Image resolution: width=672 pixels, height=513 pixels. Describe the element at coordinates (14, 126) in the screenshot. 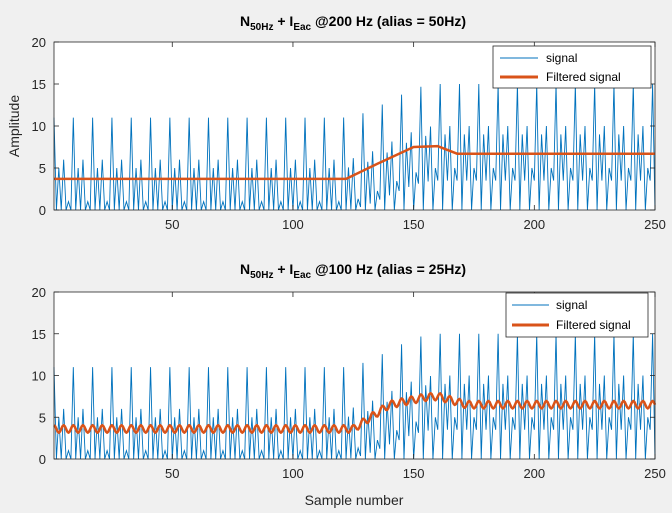

I see `y-axis-label: Amplitude` at that location.